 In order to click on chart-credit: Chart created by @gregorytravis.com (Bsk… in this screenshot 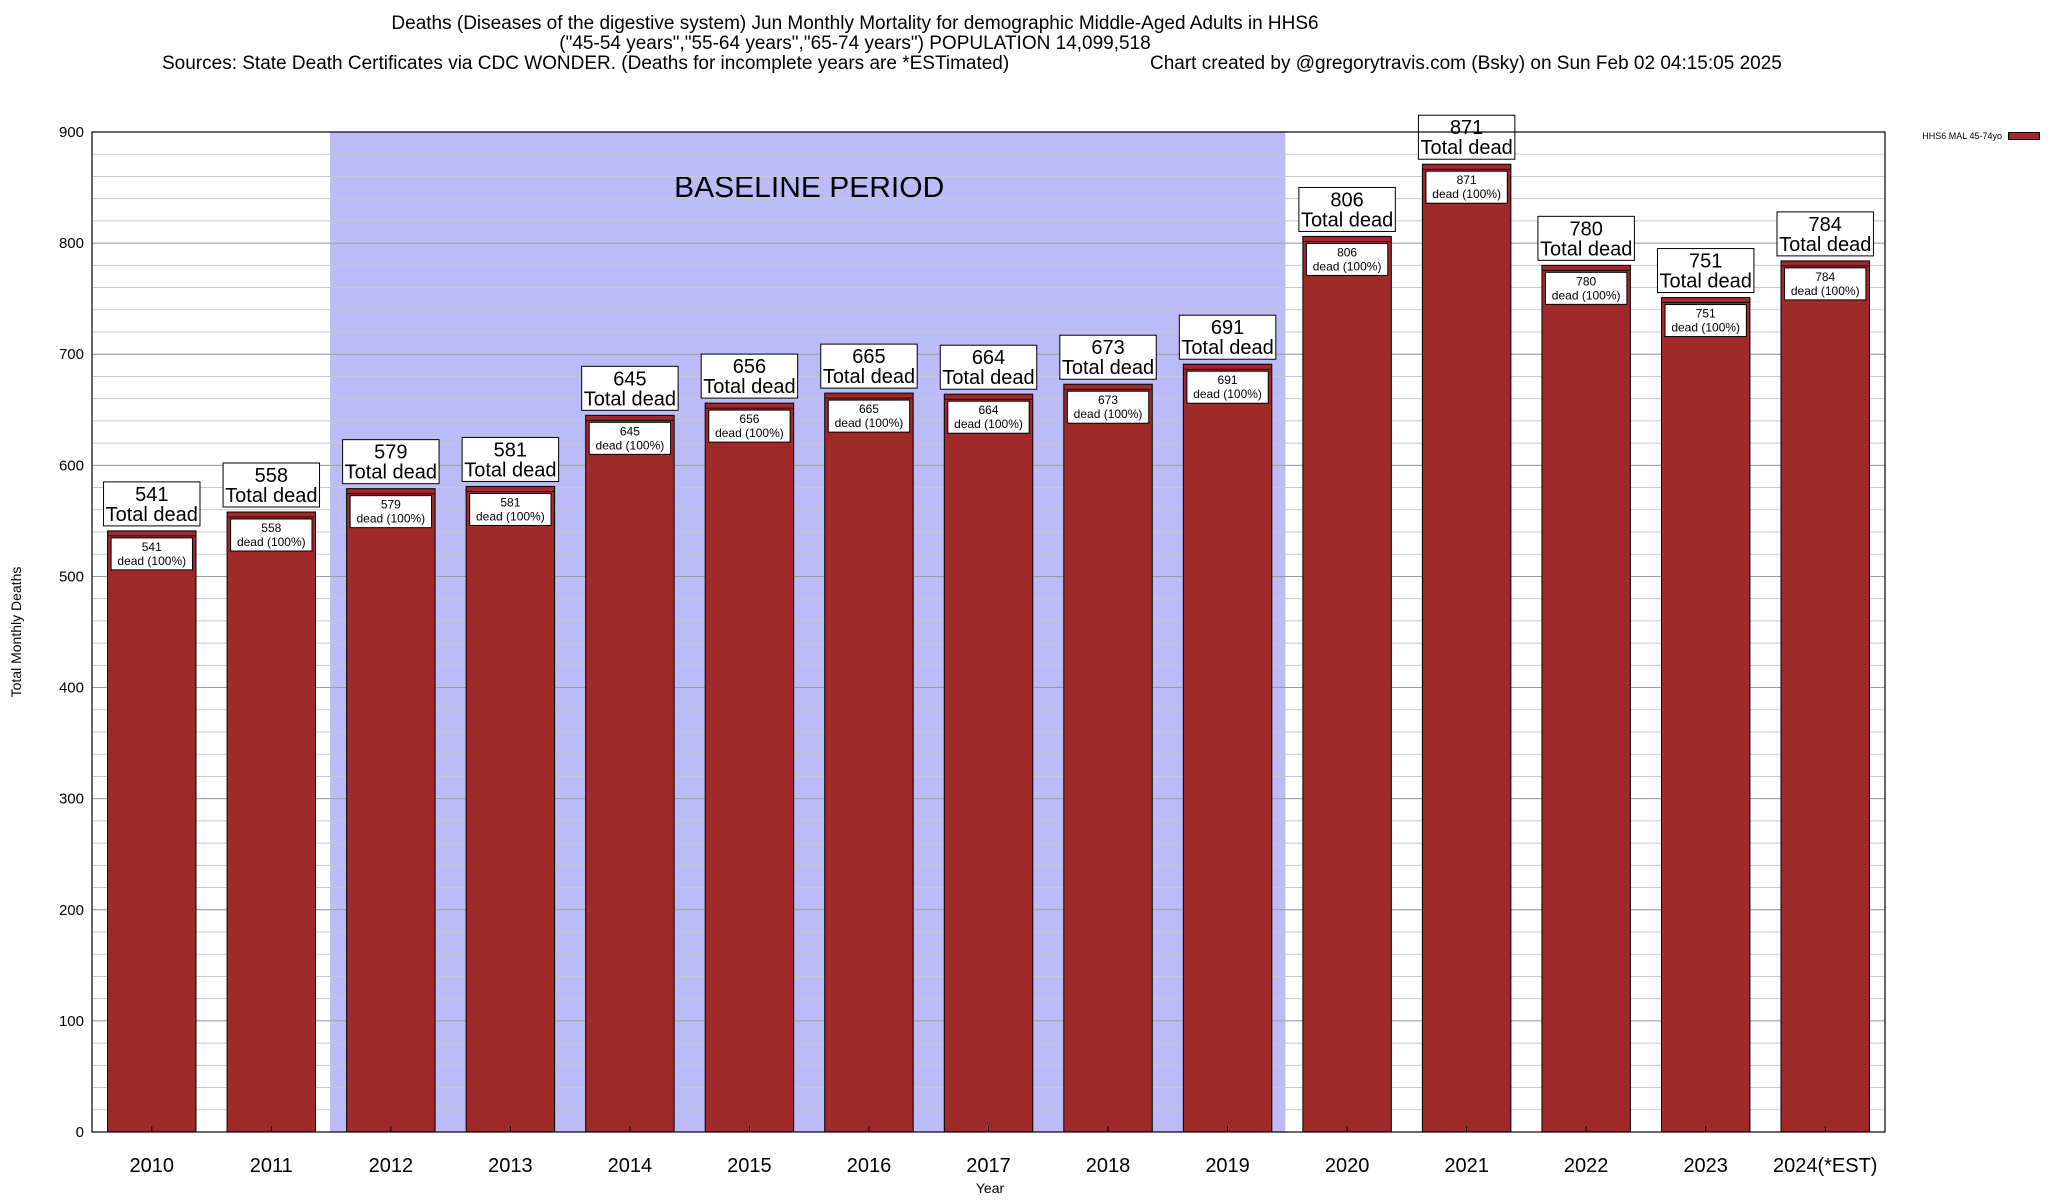, I will do `click(1466, 63)`.